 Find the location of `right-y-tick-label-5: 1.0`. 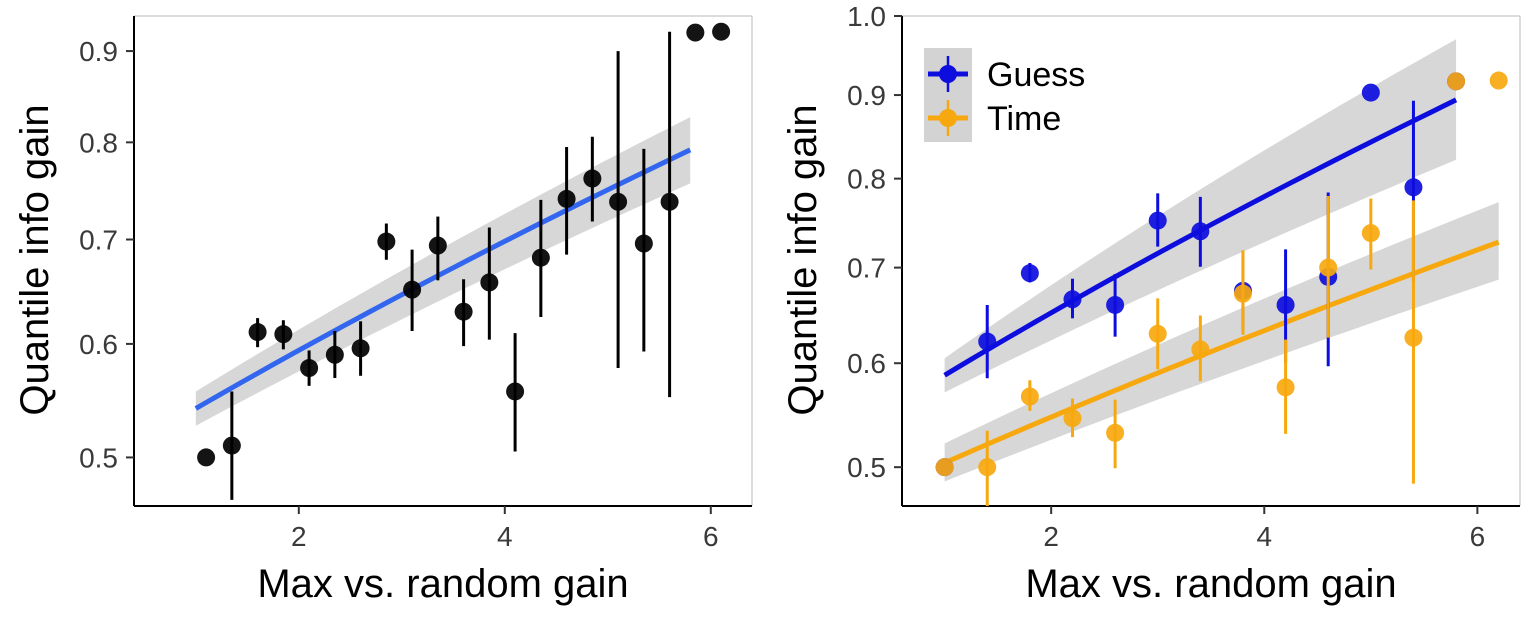

right-y-tick-label-5: 1.0 is located at coordinates (866, 16).